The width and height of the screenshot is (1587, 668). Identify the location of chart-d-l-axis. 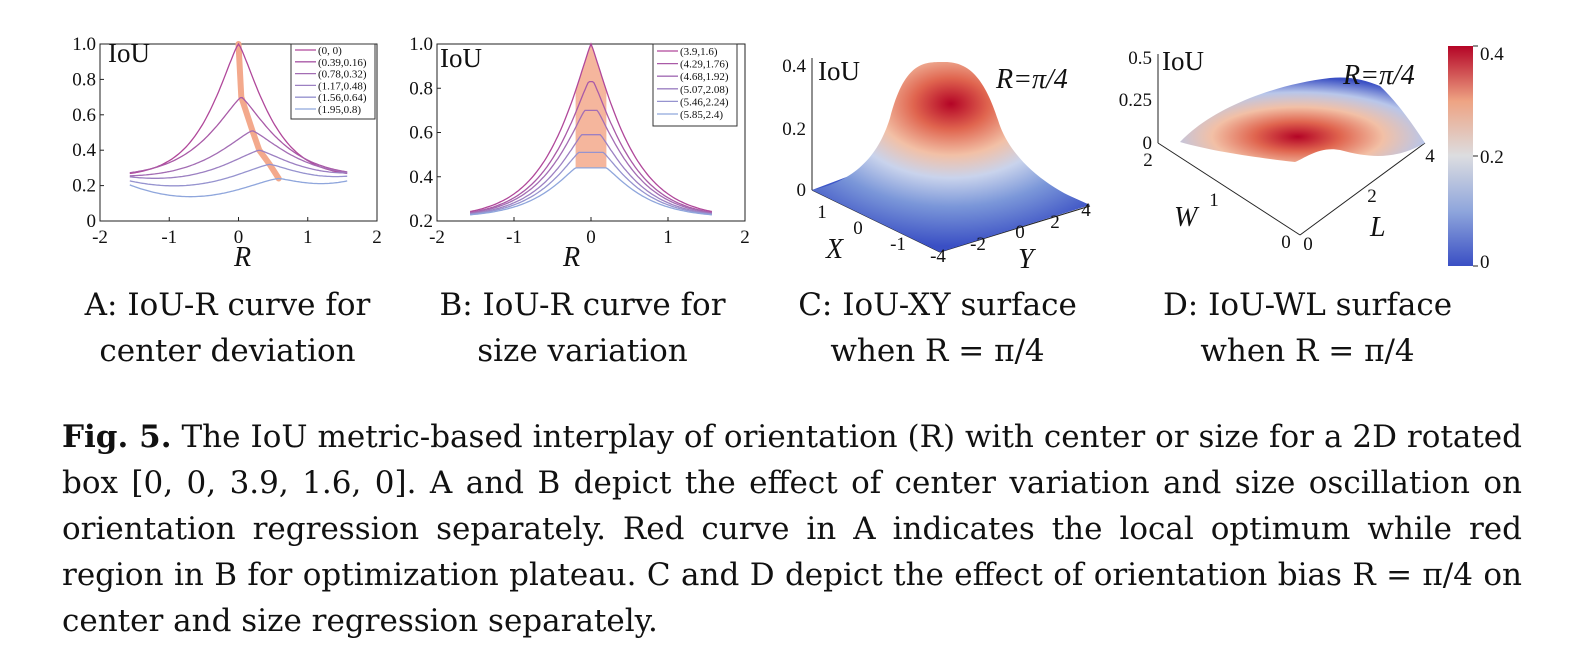
(1362, 189).